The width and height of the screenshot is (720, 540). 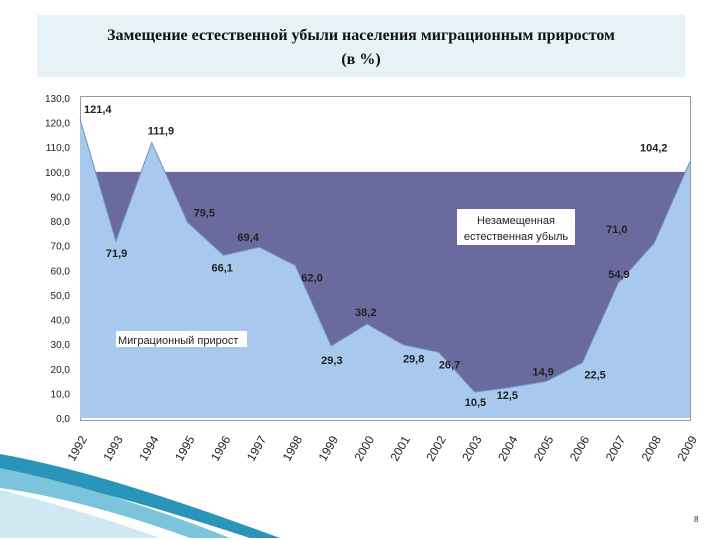 I want to click on data-label: 38,2, so click(x=365, y=313).